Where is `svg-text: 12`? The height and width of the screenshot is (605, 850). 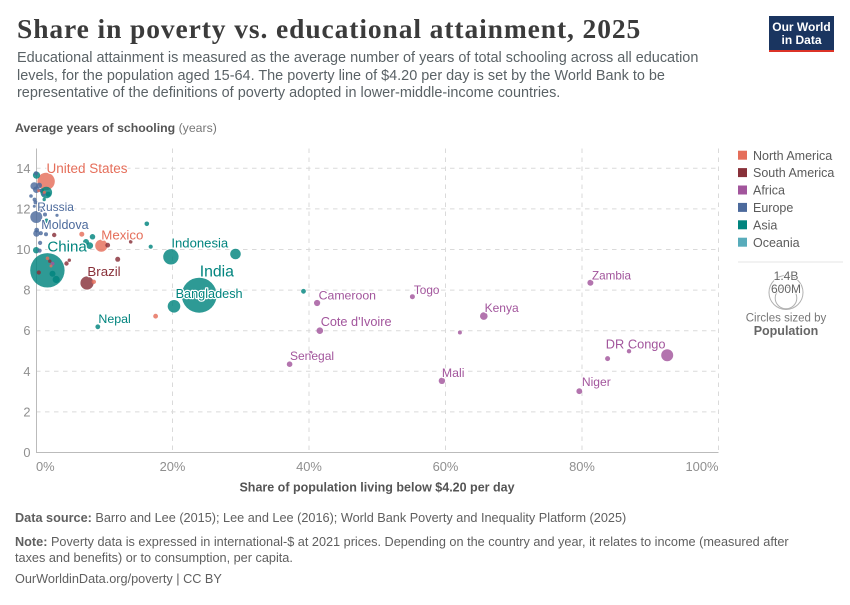
svg-text: 12 is located at coordinates (23, 208).